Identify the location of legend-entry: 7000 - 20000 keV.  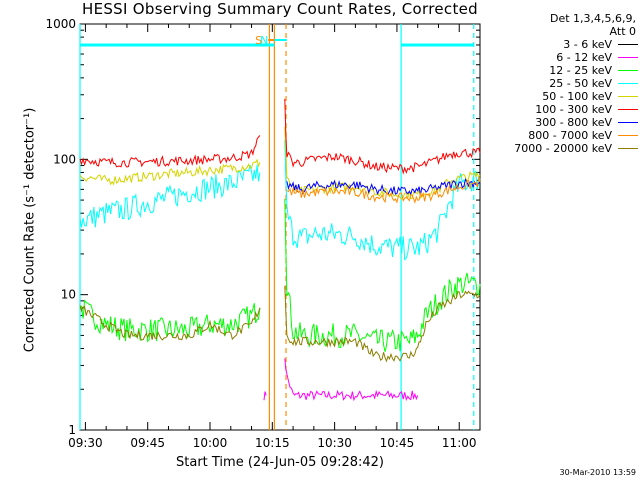
(560, 148).